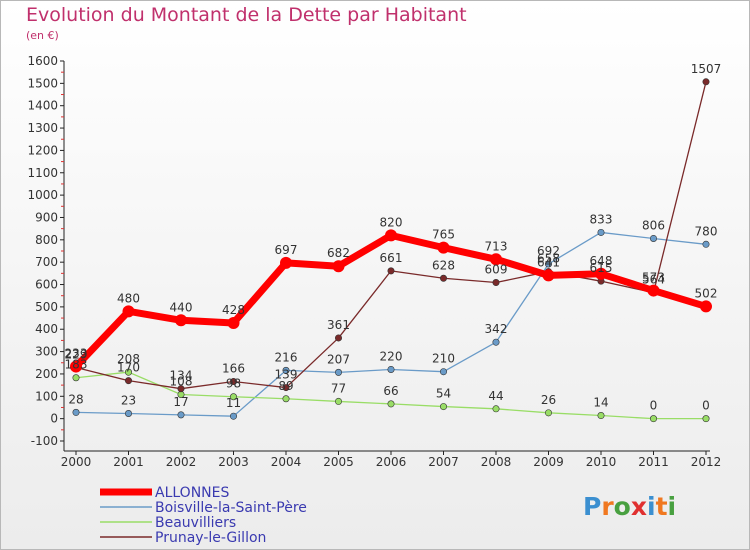 The height and width of the screenshot is (550, 750). What do you see at coordinates (706, 462) in the screenshot?
I see `x-tick-label: 2012` at bounding box center [706, 462].